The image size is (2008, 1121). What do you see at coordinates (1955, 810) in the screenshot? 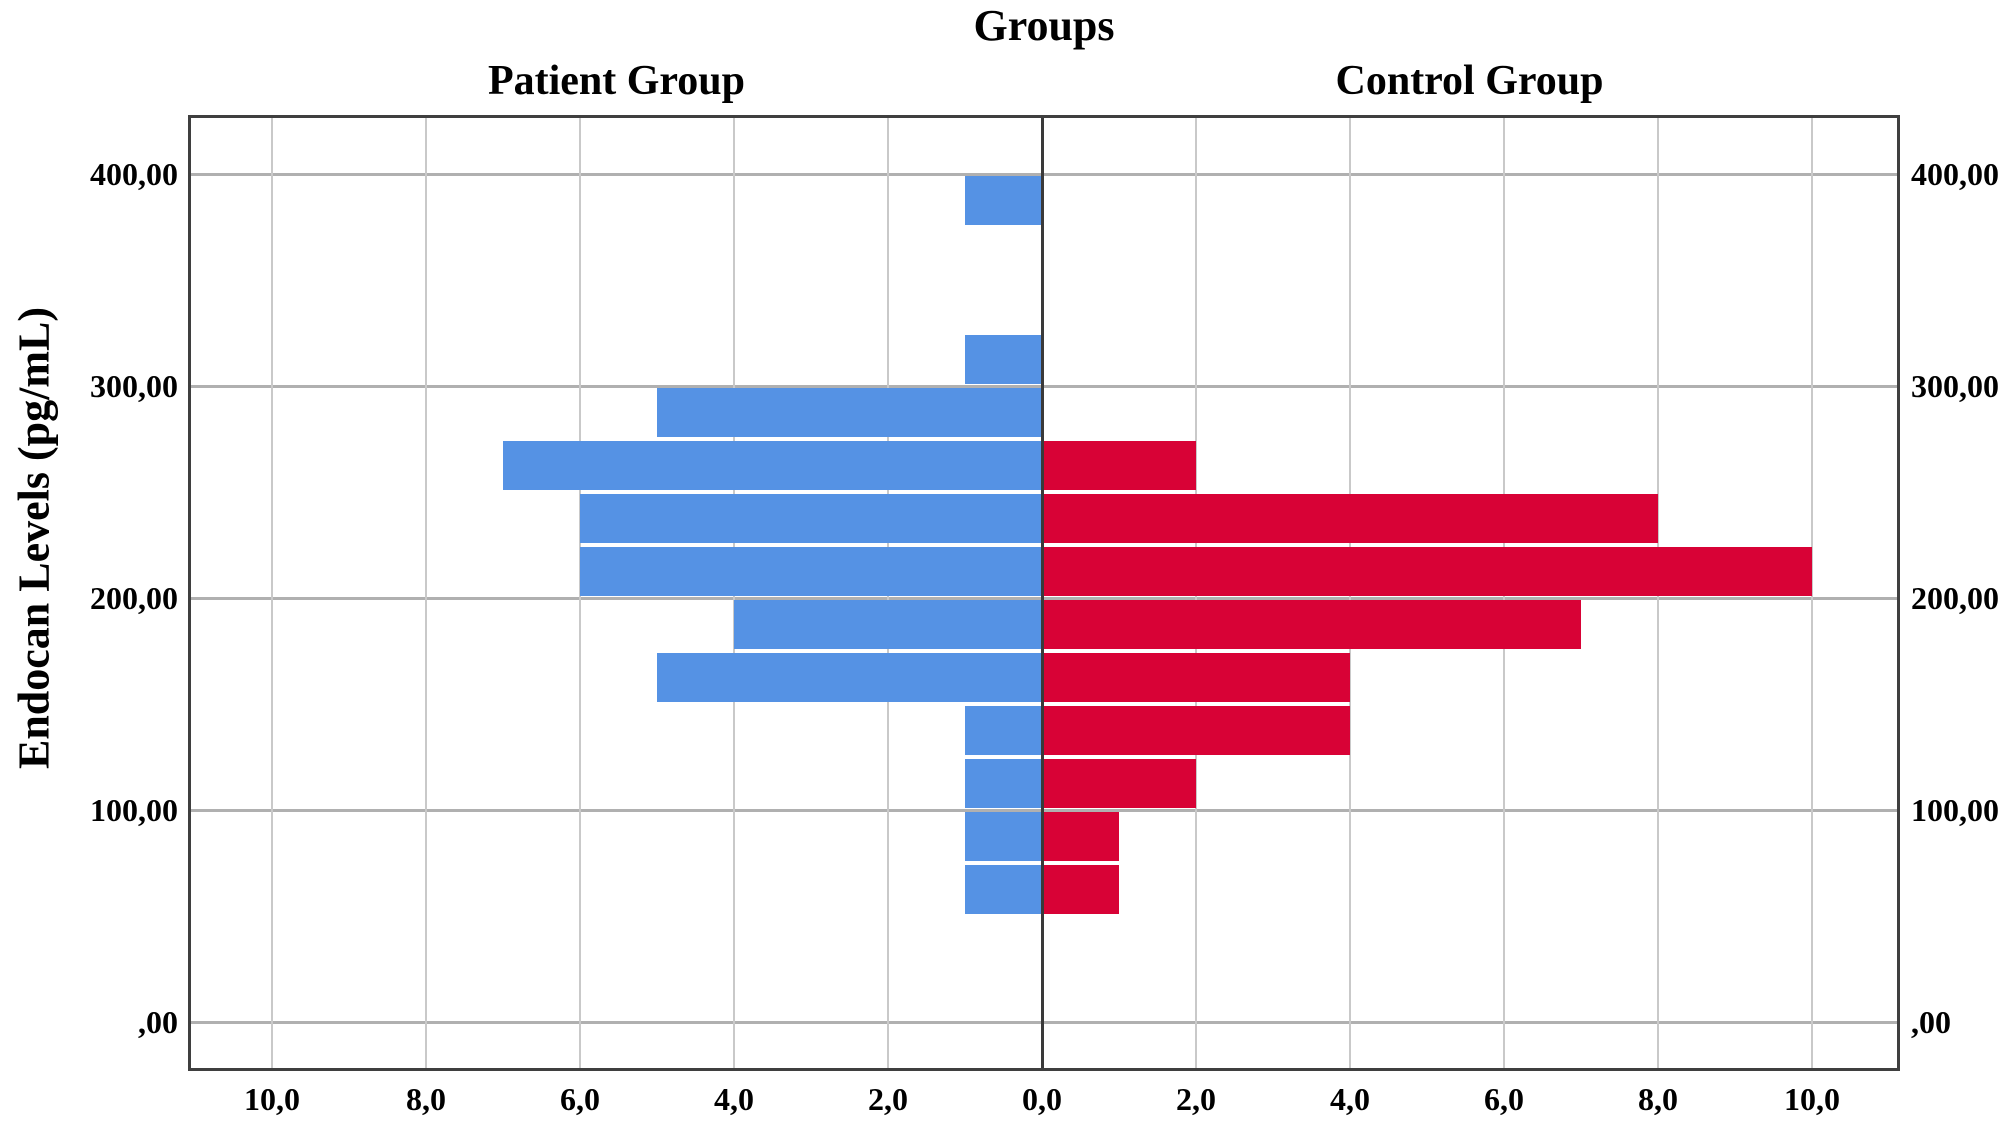
I see `y-tick-label-right-100: 100,00` at bounding box center [1955, 810].